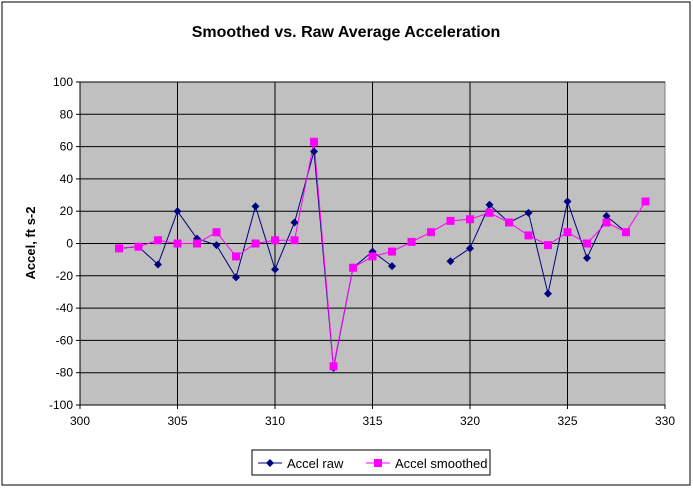 Image resolution: width=693 pixels, height=493 pixels. What do you see at coordinates (177, 421) in the screenshot?
I see `x-tick-label: 305` at bounding box center [177, 421].